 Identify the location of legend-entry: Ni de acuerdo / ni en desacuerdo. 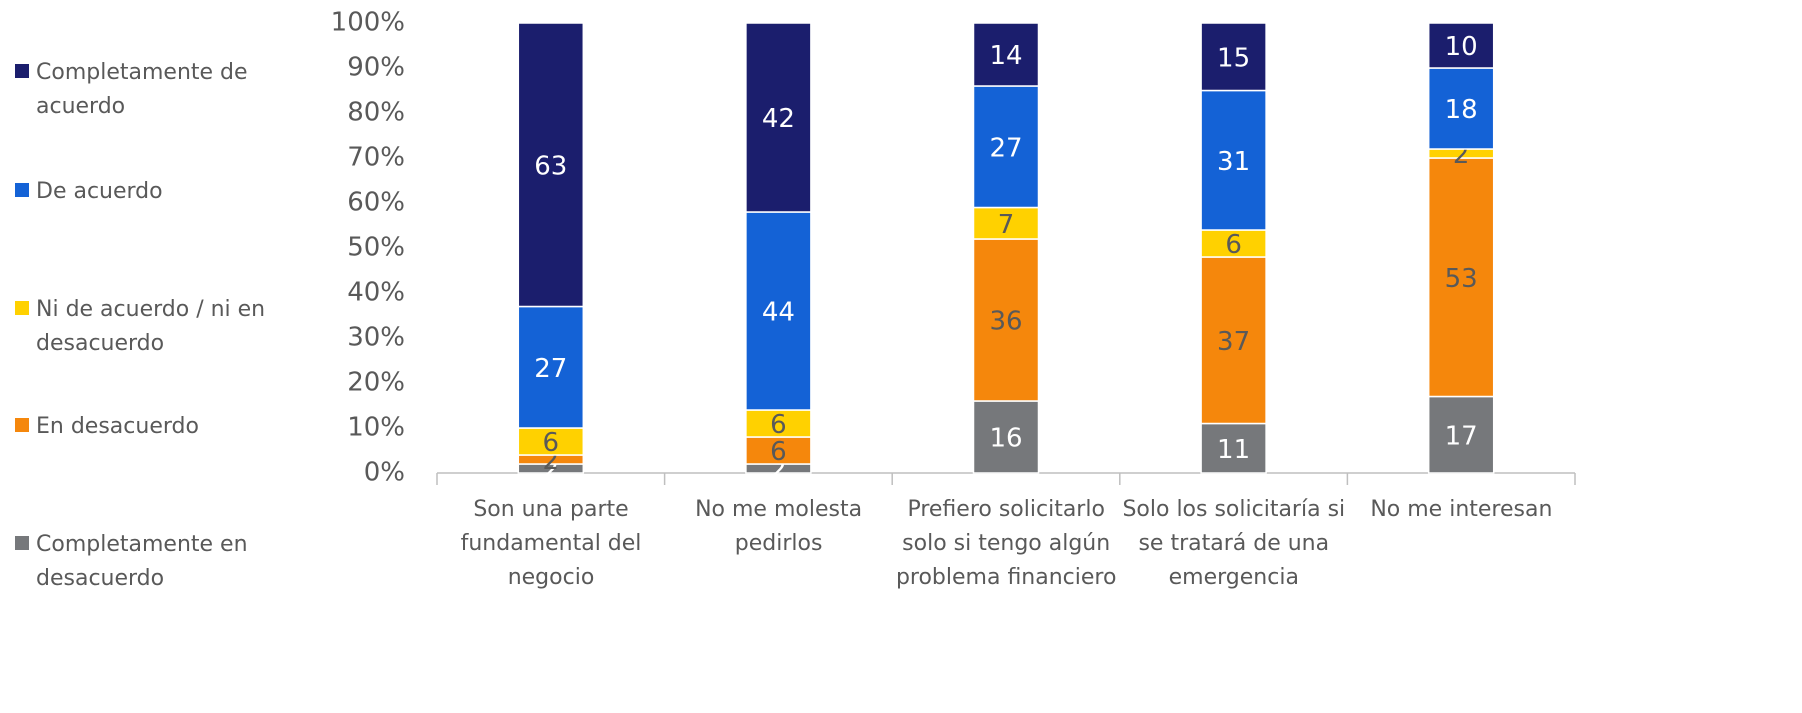
(150, 327).